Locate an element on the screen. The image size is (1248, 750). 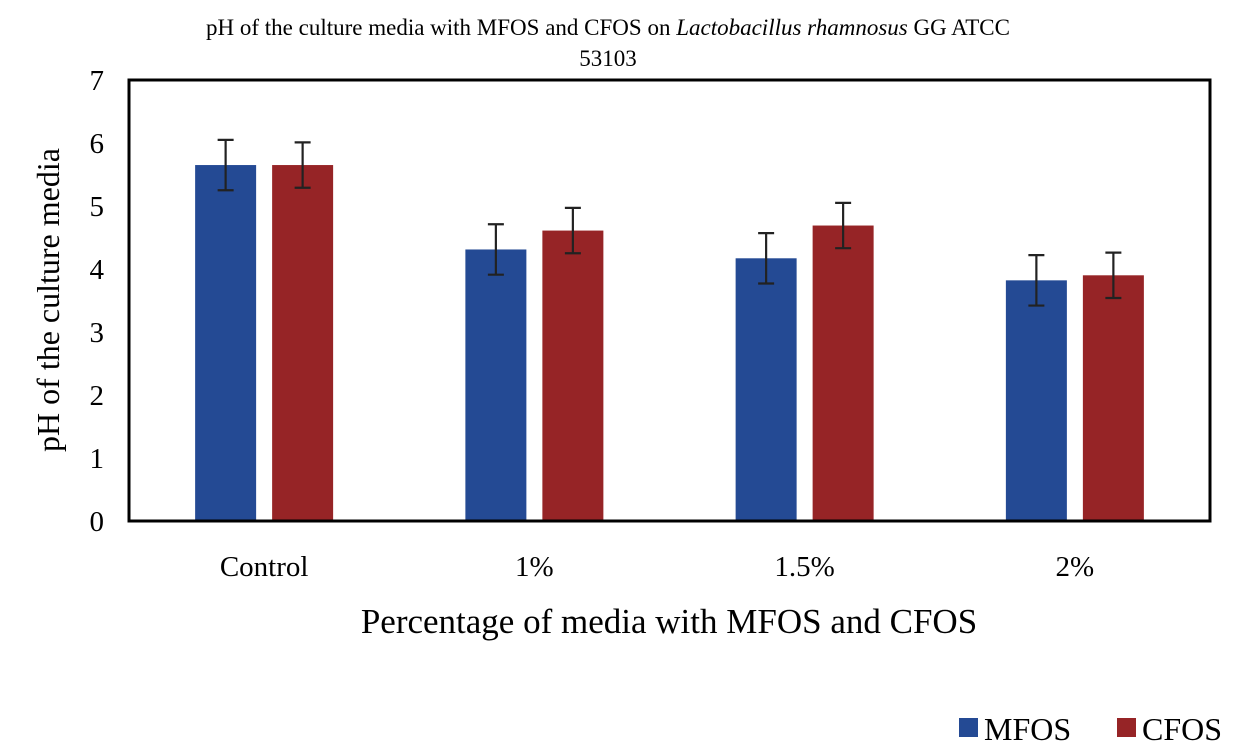
x-axis-label: Percentage of media with MFOS and CFOS is located at coordinates (669, 621).